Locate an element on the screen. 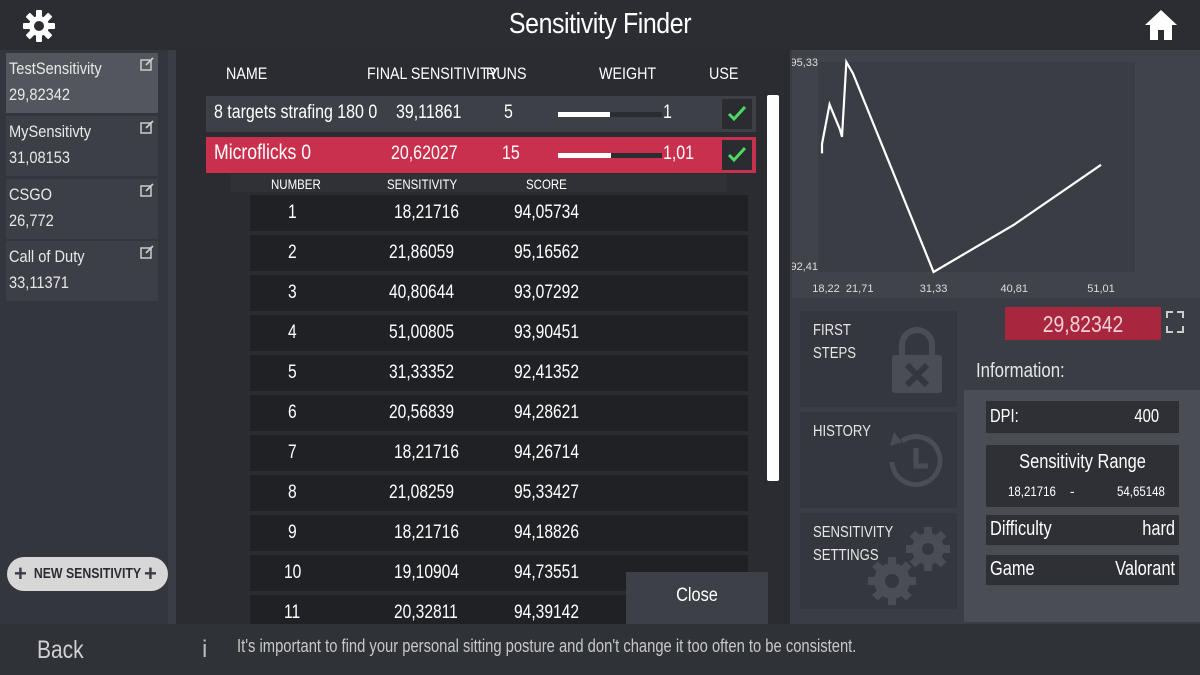 This screenshot has width=1200, height=675. first-steps-button: FIRST STEPS is located at coordinates (878, 359).